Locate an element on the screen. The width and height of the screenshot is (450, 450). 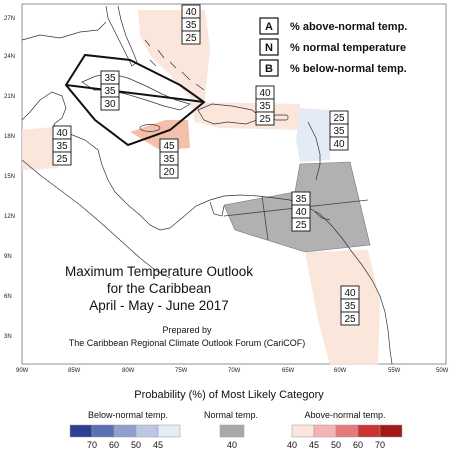
lat-tick: 15N is located at coordinates (9, 177).